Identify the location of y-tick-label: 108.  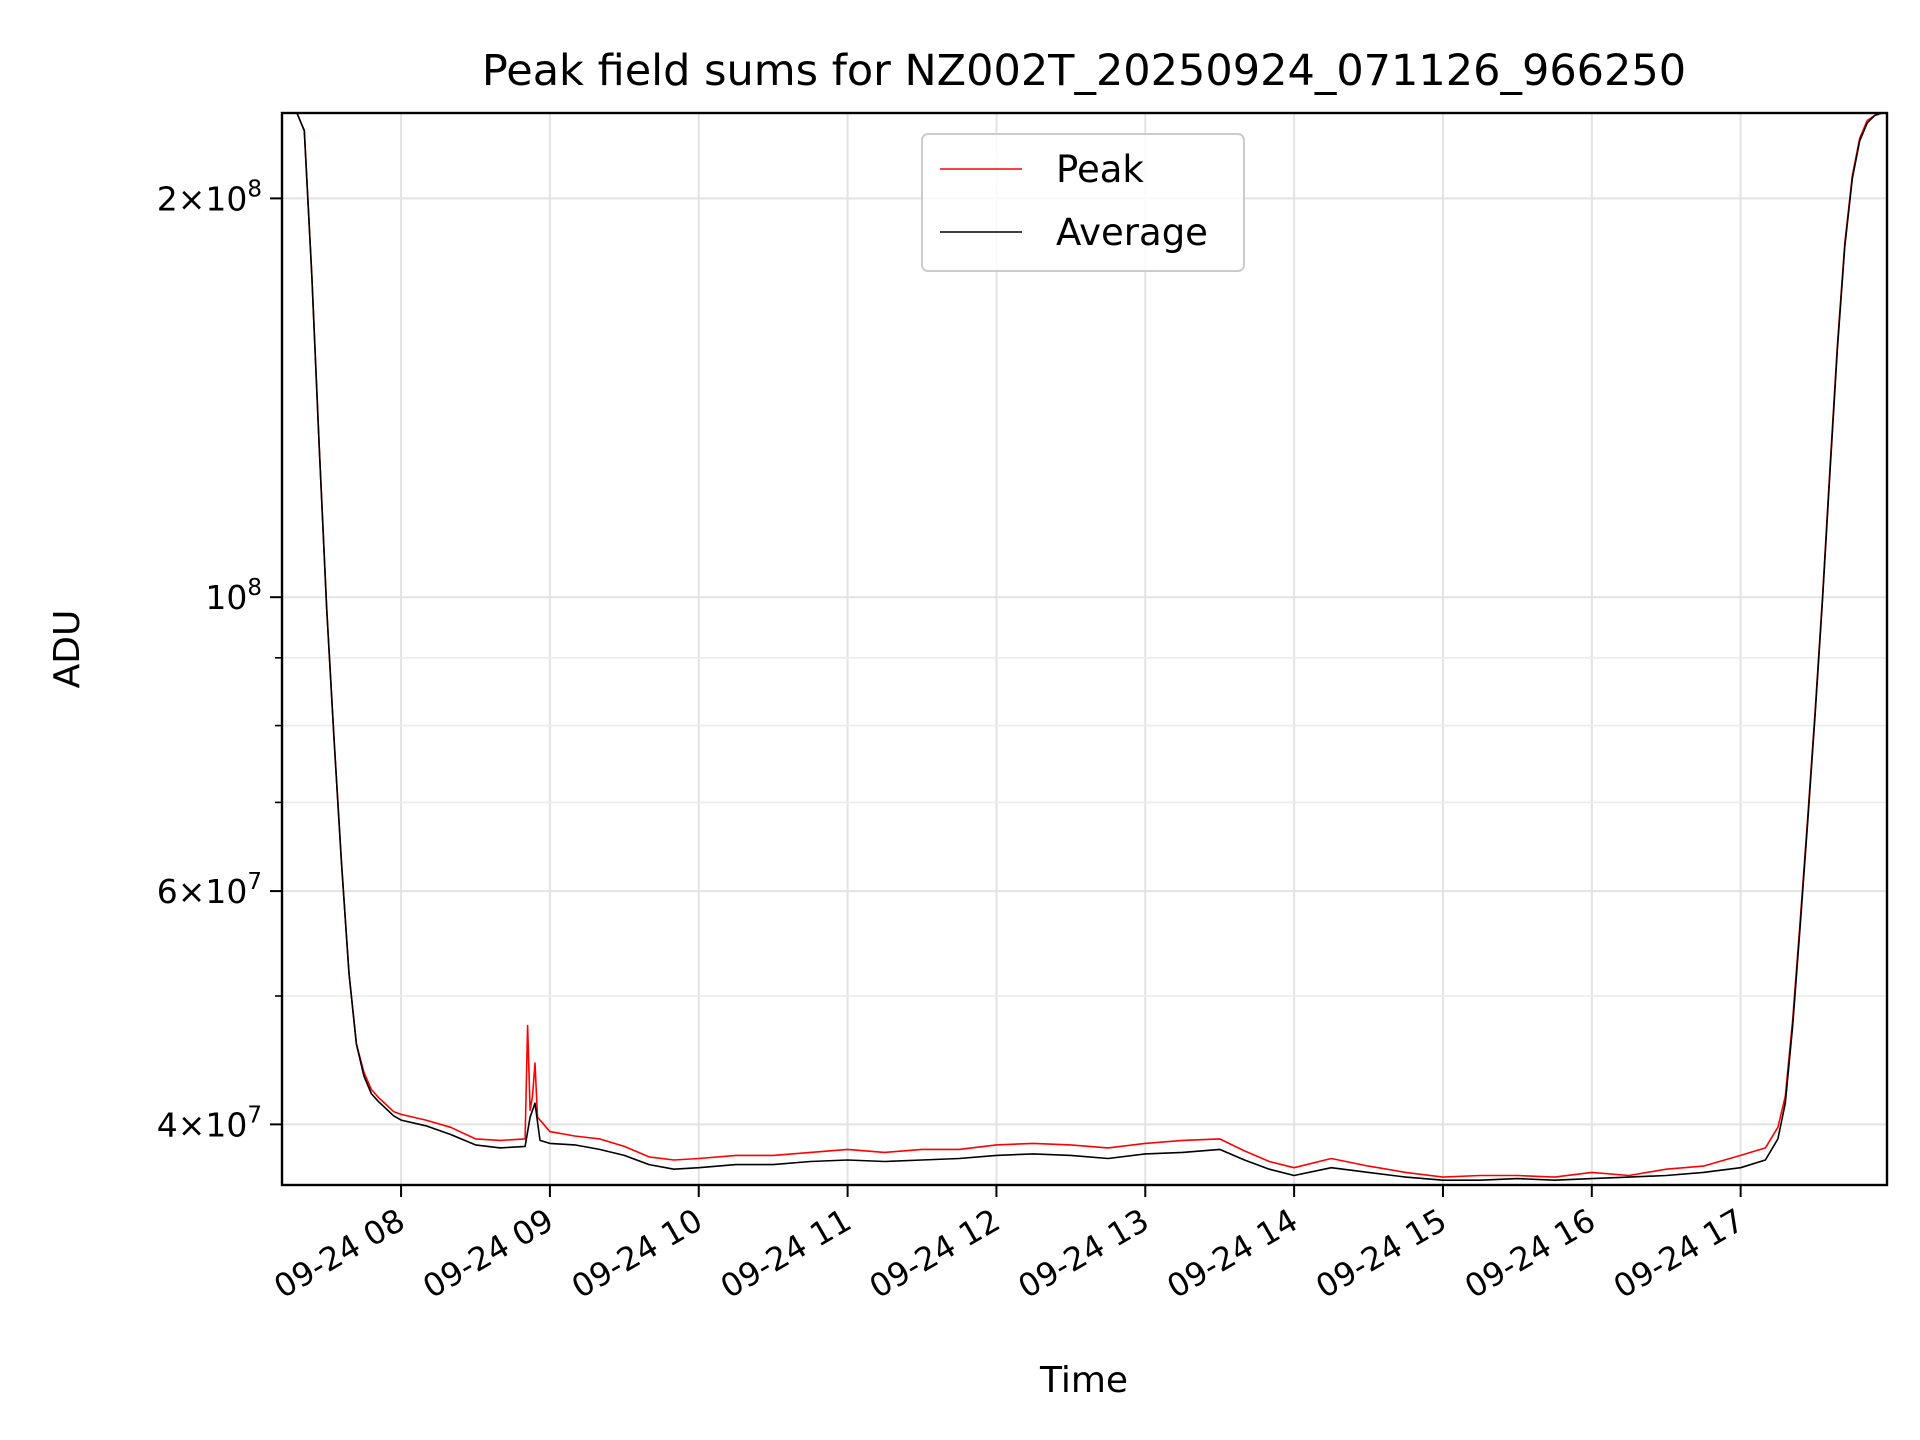
(233, 596).